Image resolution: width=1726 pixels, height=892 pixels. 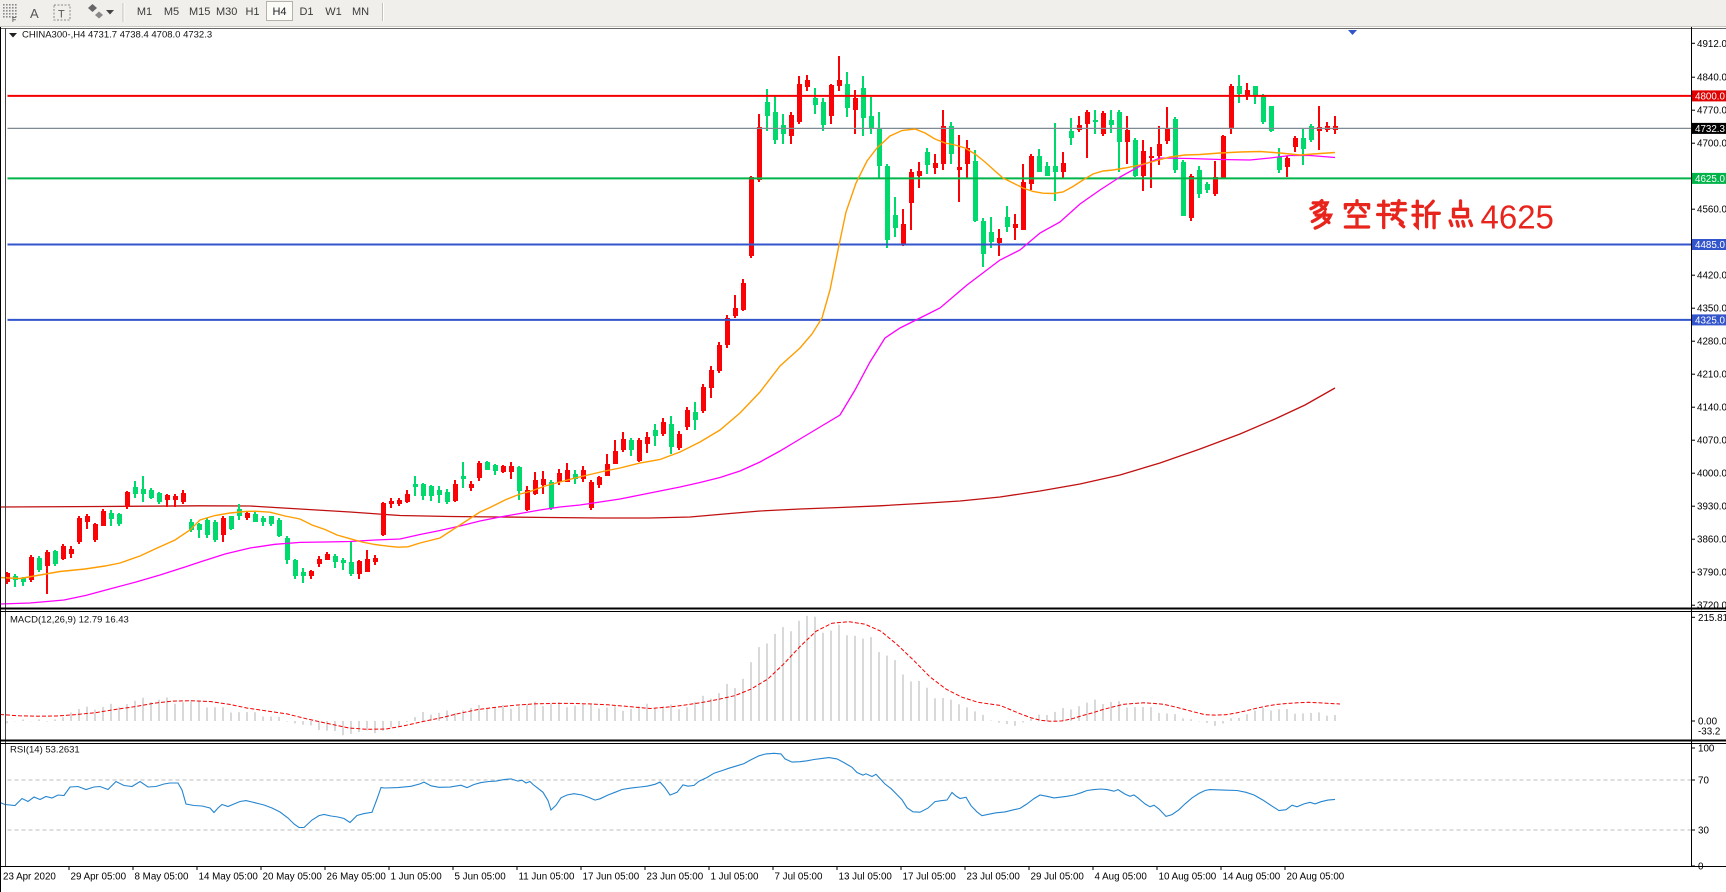 I want to click on svg-text: 4325.0, so click(x=1710, y=321).